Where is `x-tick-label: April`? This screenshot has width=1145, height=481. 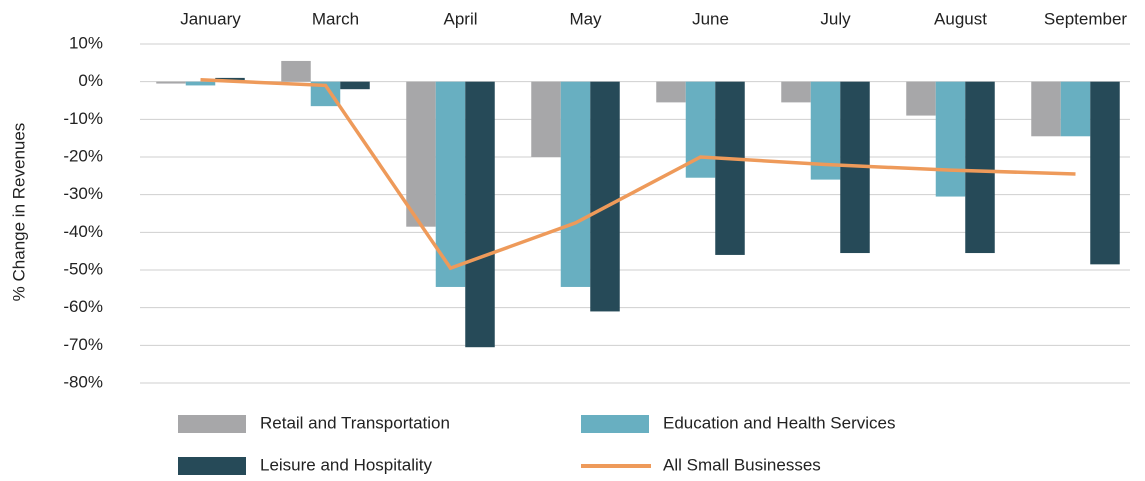 x-tick-label: April is located at coordinates (460, 18).